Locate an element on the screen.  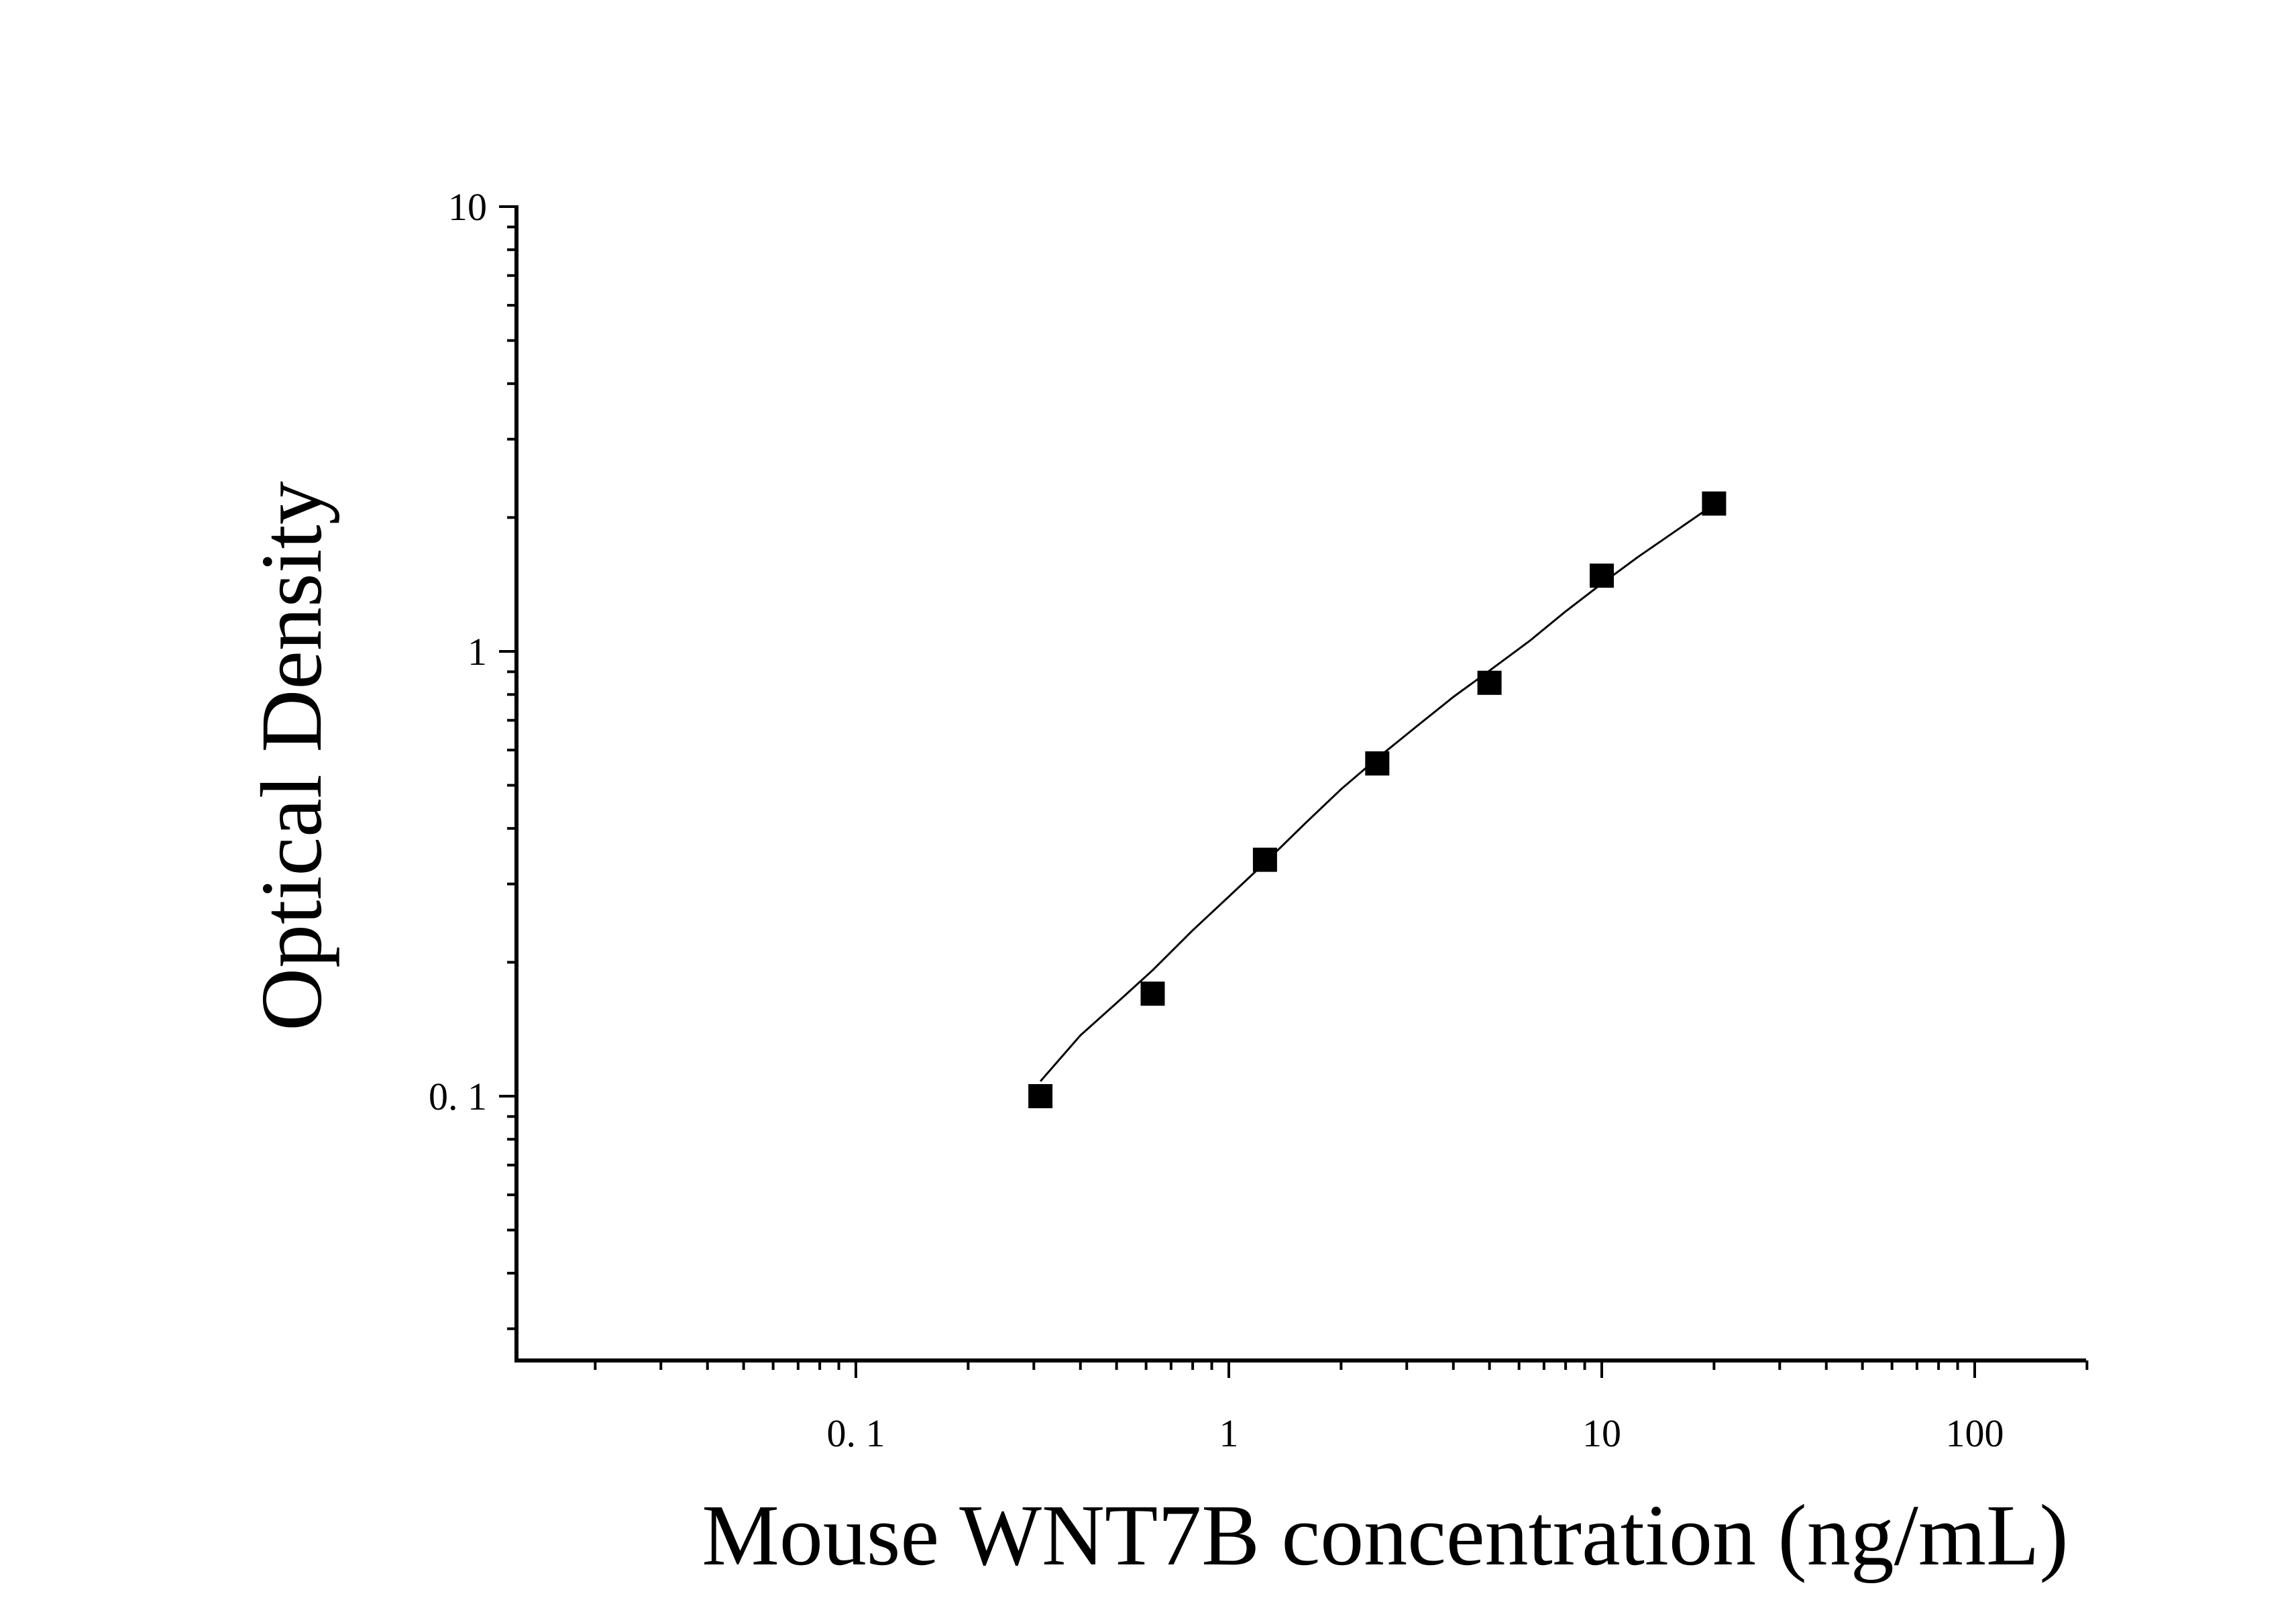
x-tick-label: 100 is located at coordinates (1975, 1433).